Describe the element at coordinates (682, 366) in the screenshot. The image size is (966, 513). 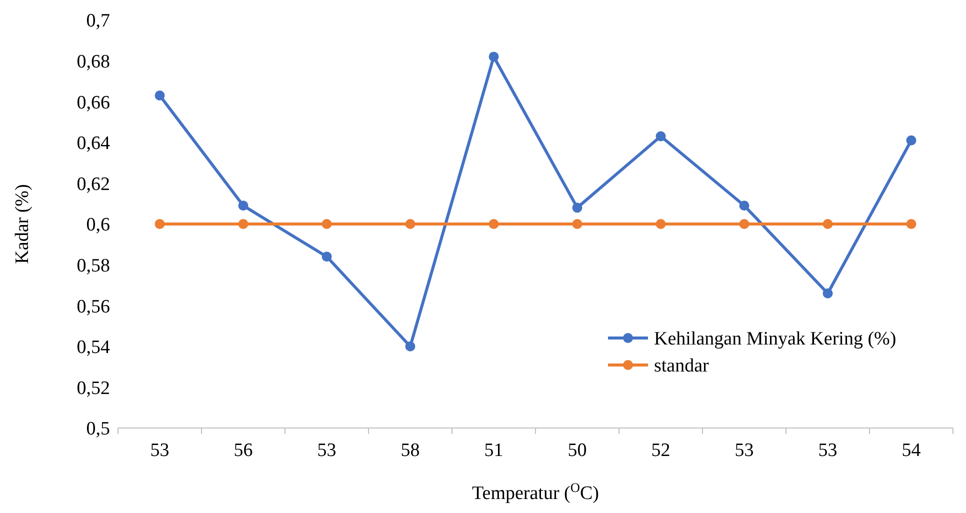
I see `legend-label: standar` at that location.